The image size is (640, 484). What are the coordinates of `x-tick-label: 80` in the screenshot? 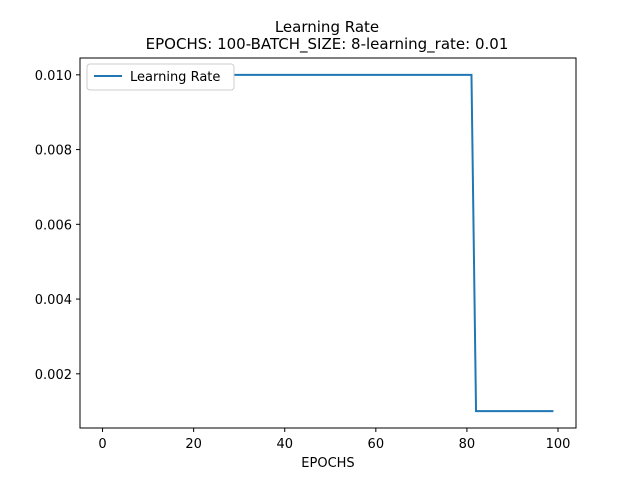 It's located at (467, 444).